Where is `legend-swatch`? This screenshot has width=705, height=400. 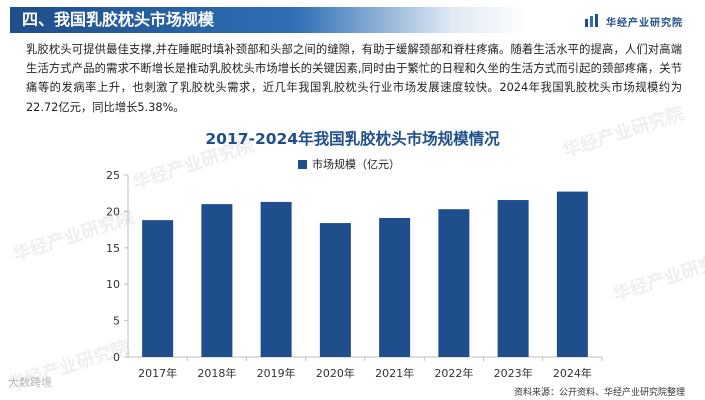 legend-swatch is located at coordinates (302, 164).